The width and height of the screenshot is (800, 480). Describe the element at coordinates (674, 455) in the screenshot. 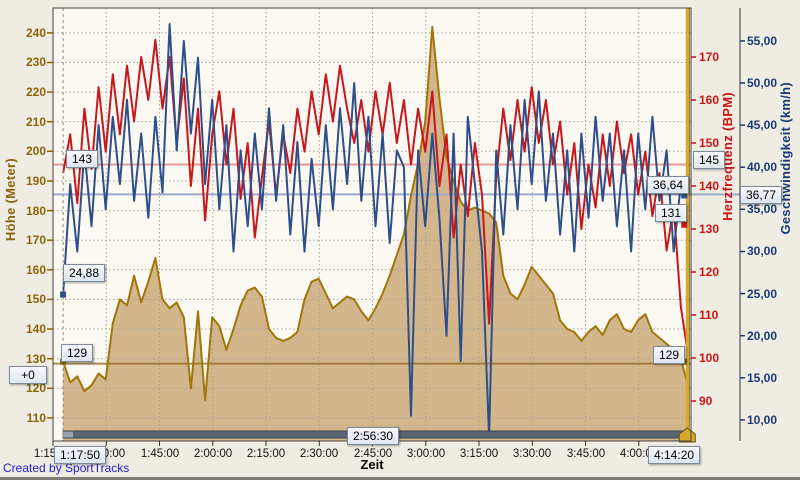

I see `selection-end-time-badge: 4:14:20` at that location.